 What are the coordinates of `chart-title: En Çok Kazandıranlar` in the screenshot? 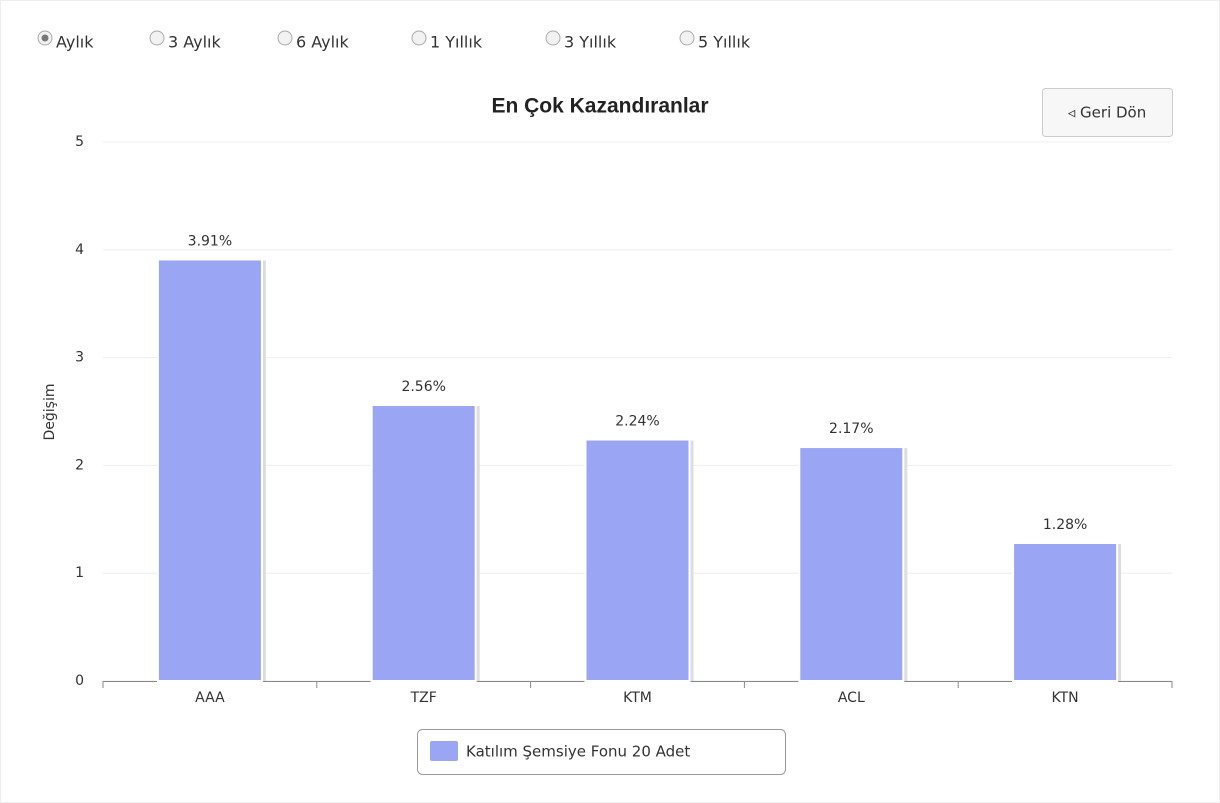 It's located at (599, 106).